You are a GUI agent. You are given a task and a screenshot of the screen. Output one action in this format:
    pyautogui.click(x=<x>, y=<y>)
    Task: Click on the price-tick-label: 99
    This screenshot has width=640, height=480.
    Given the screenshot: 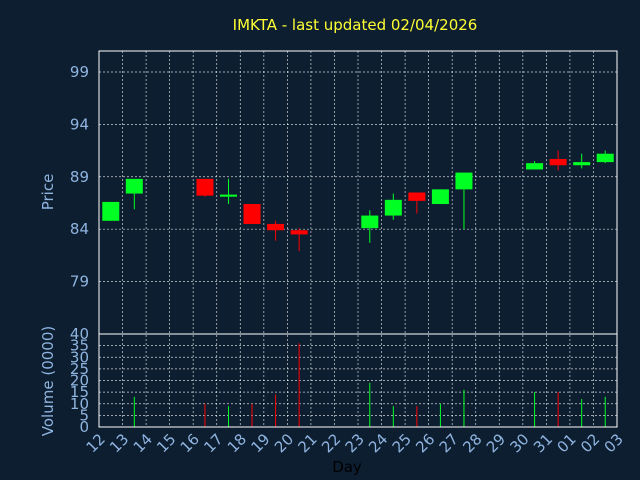 What is the action you would take?
    pyautogui.click(x=79, y=72)
    